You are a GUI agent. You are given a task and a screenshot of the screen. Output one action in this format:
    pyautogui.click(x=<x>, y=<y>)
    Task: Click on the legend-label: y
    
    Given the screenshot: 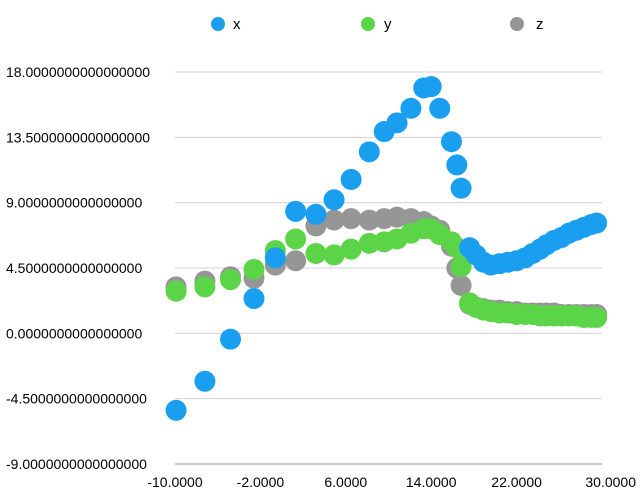 What is the action you would take?
    pyautogui.click(x=388, y=24)
    